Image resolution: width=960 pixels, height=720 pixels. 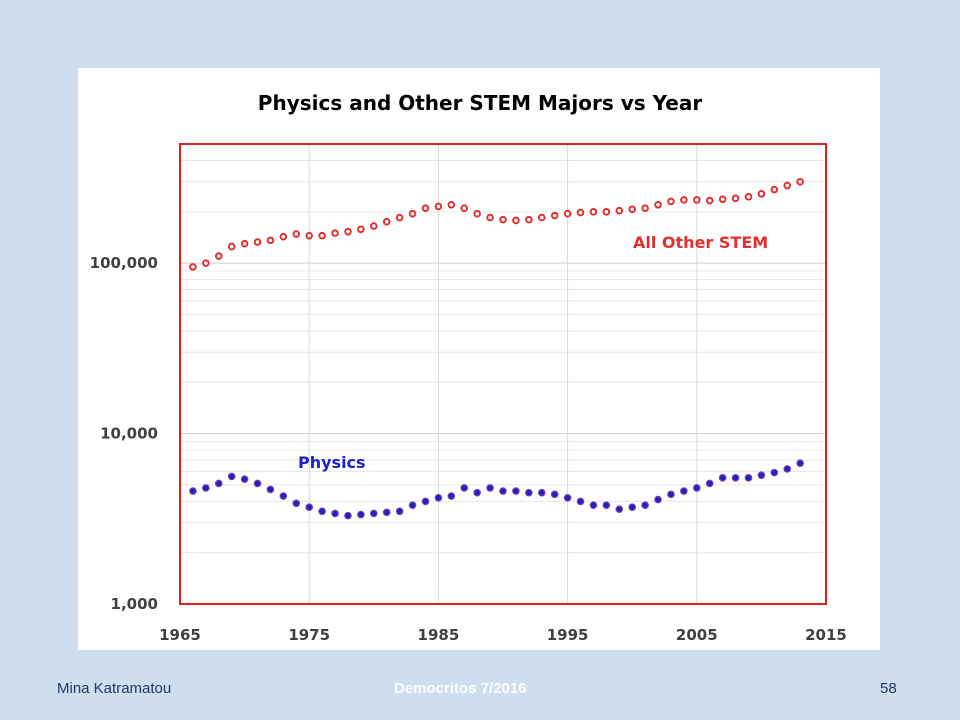 I want to click on footer-event: Democritos 7/2016, so click(x=460, y=688).